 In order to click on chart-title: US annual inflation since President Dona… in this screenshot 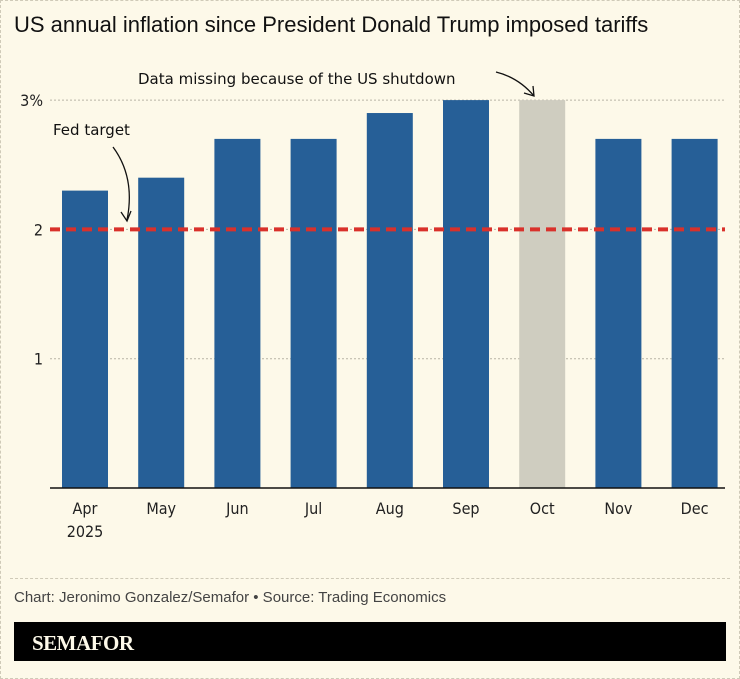, I will do `click(331, 24)`.